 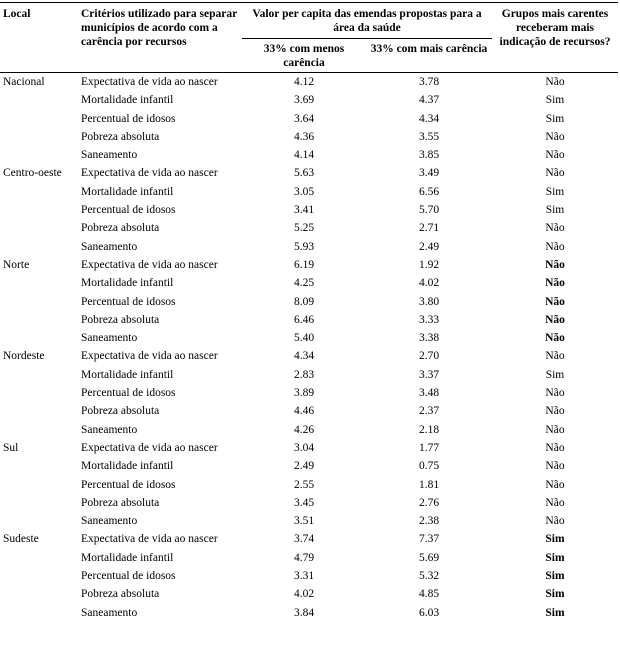 I want to click on value-more-need-cell: 2.38, so click(x=429, y=521).